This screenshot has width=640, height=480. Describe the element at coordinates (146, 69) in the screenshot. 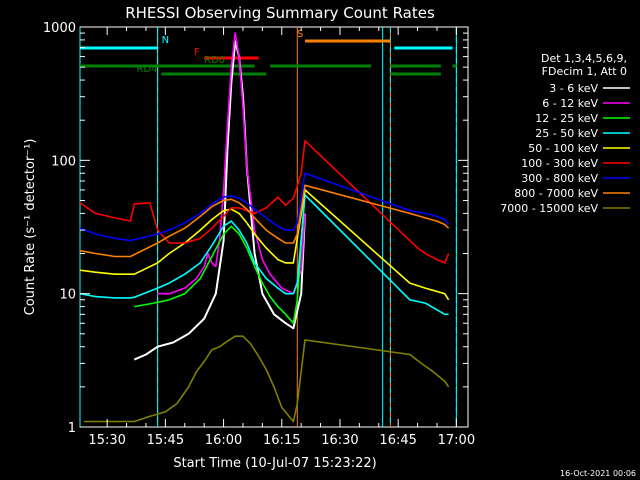

I see `state-bar-label-rd4: RD4` at that location.